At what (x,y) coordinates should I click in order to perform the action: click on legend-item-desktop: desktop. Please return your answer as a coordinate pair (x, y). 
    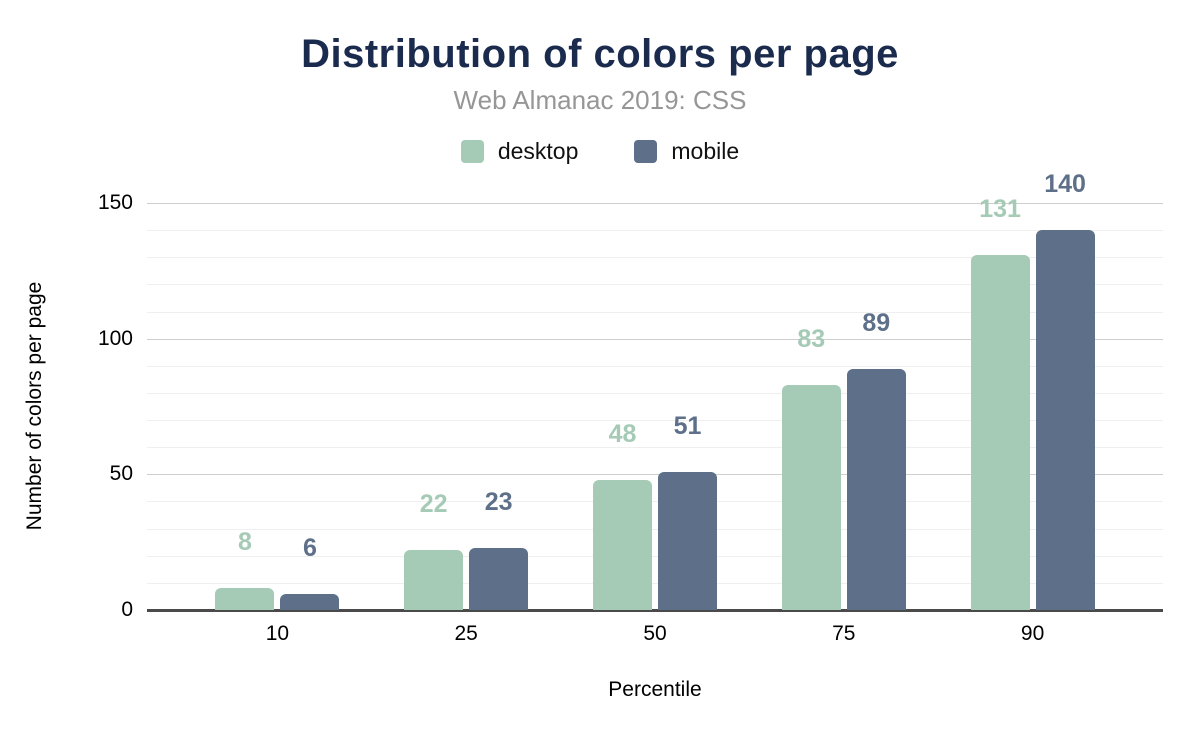
    Looking at the image, I should click on (519, 151).